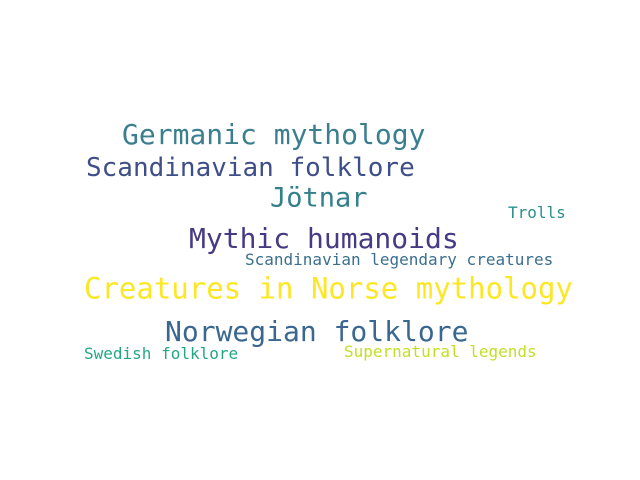  Describe the element at coordinates (250, 168) in the screenshot. I see `word-scandinavian-folklore: Scandinavian folklore` at that location.